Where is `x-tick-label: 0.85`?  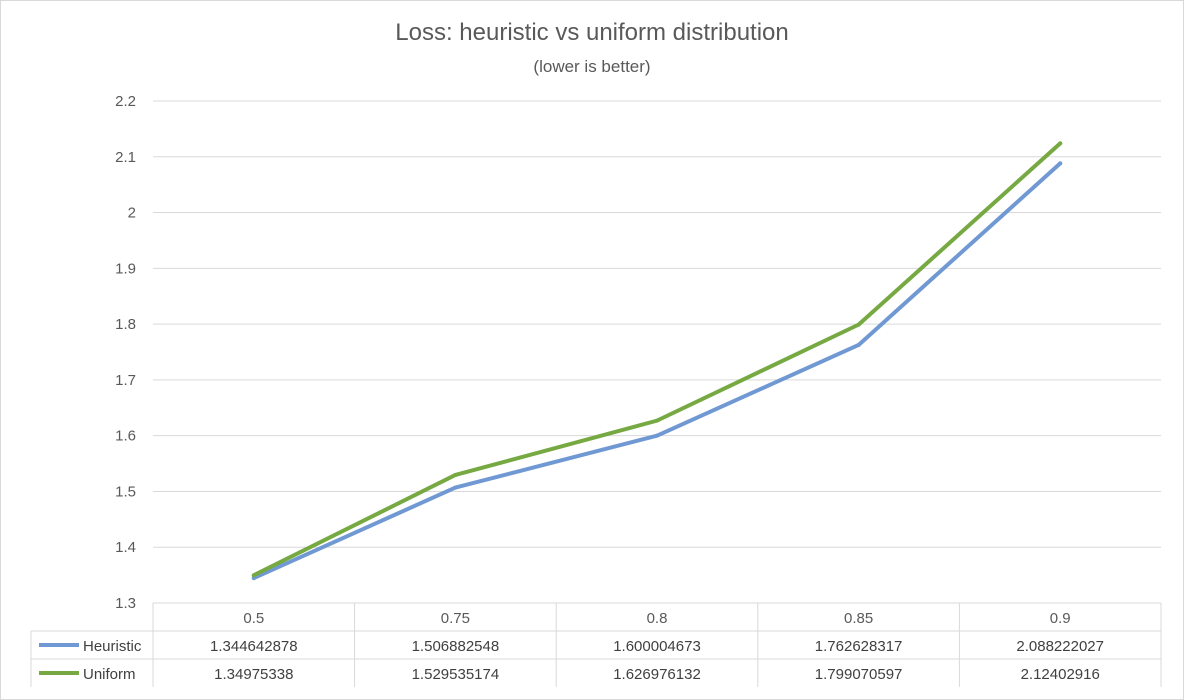 x-tick-label: 0.85 is located at coordinates (858, 618).